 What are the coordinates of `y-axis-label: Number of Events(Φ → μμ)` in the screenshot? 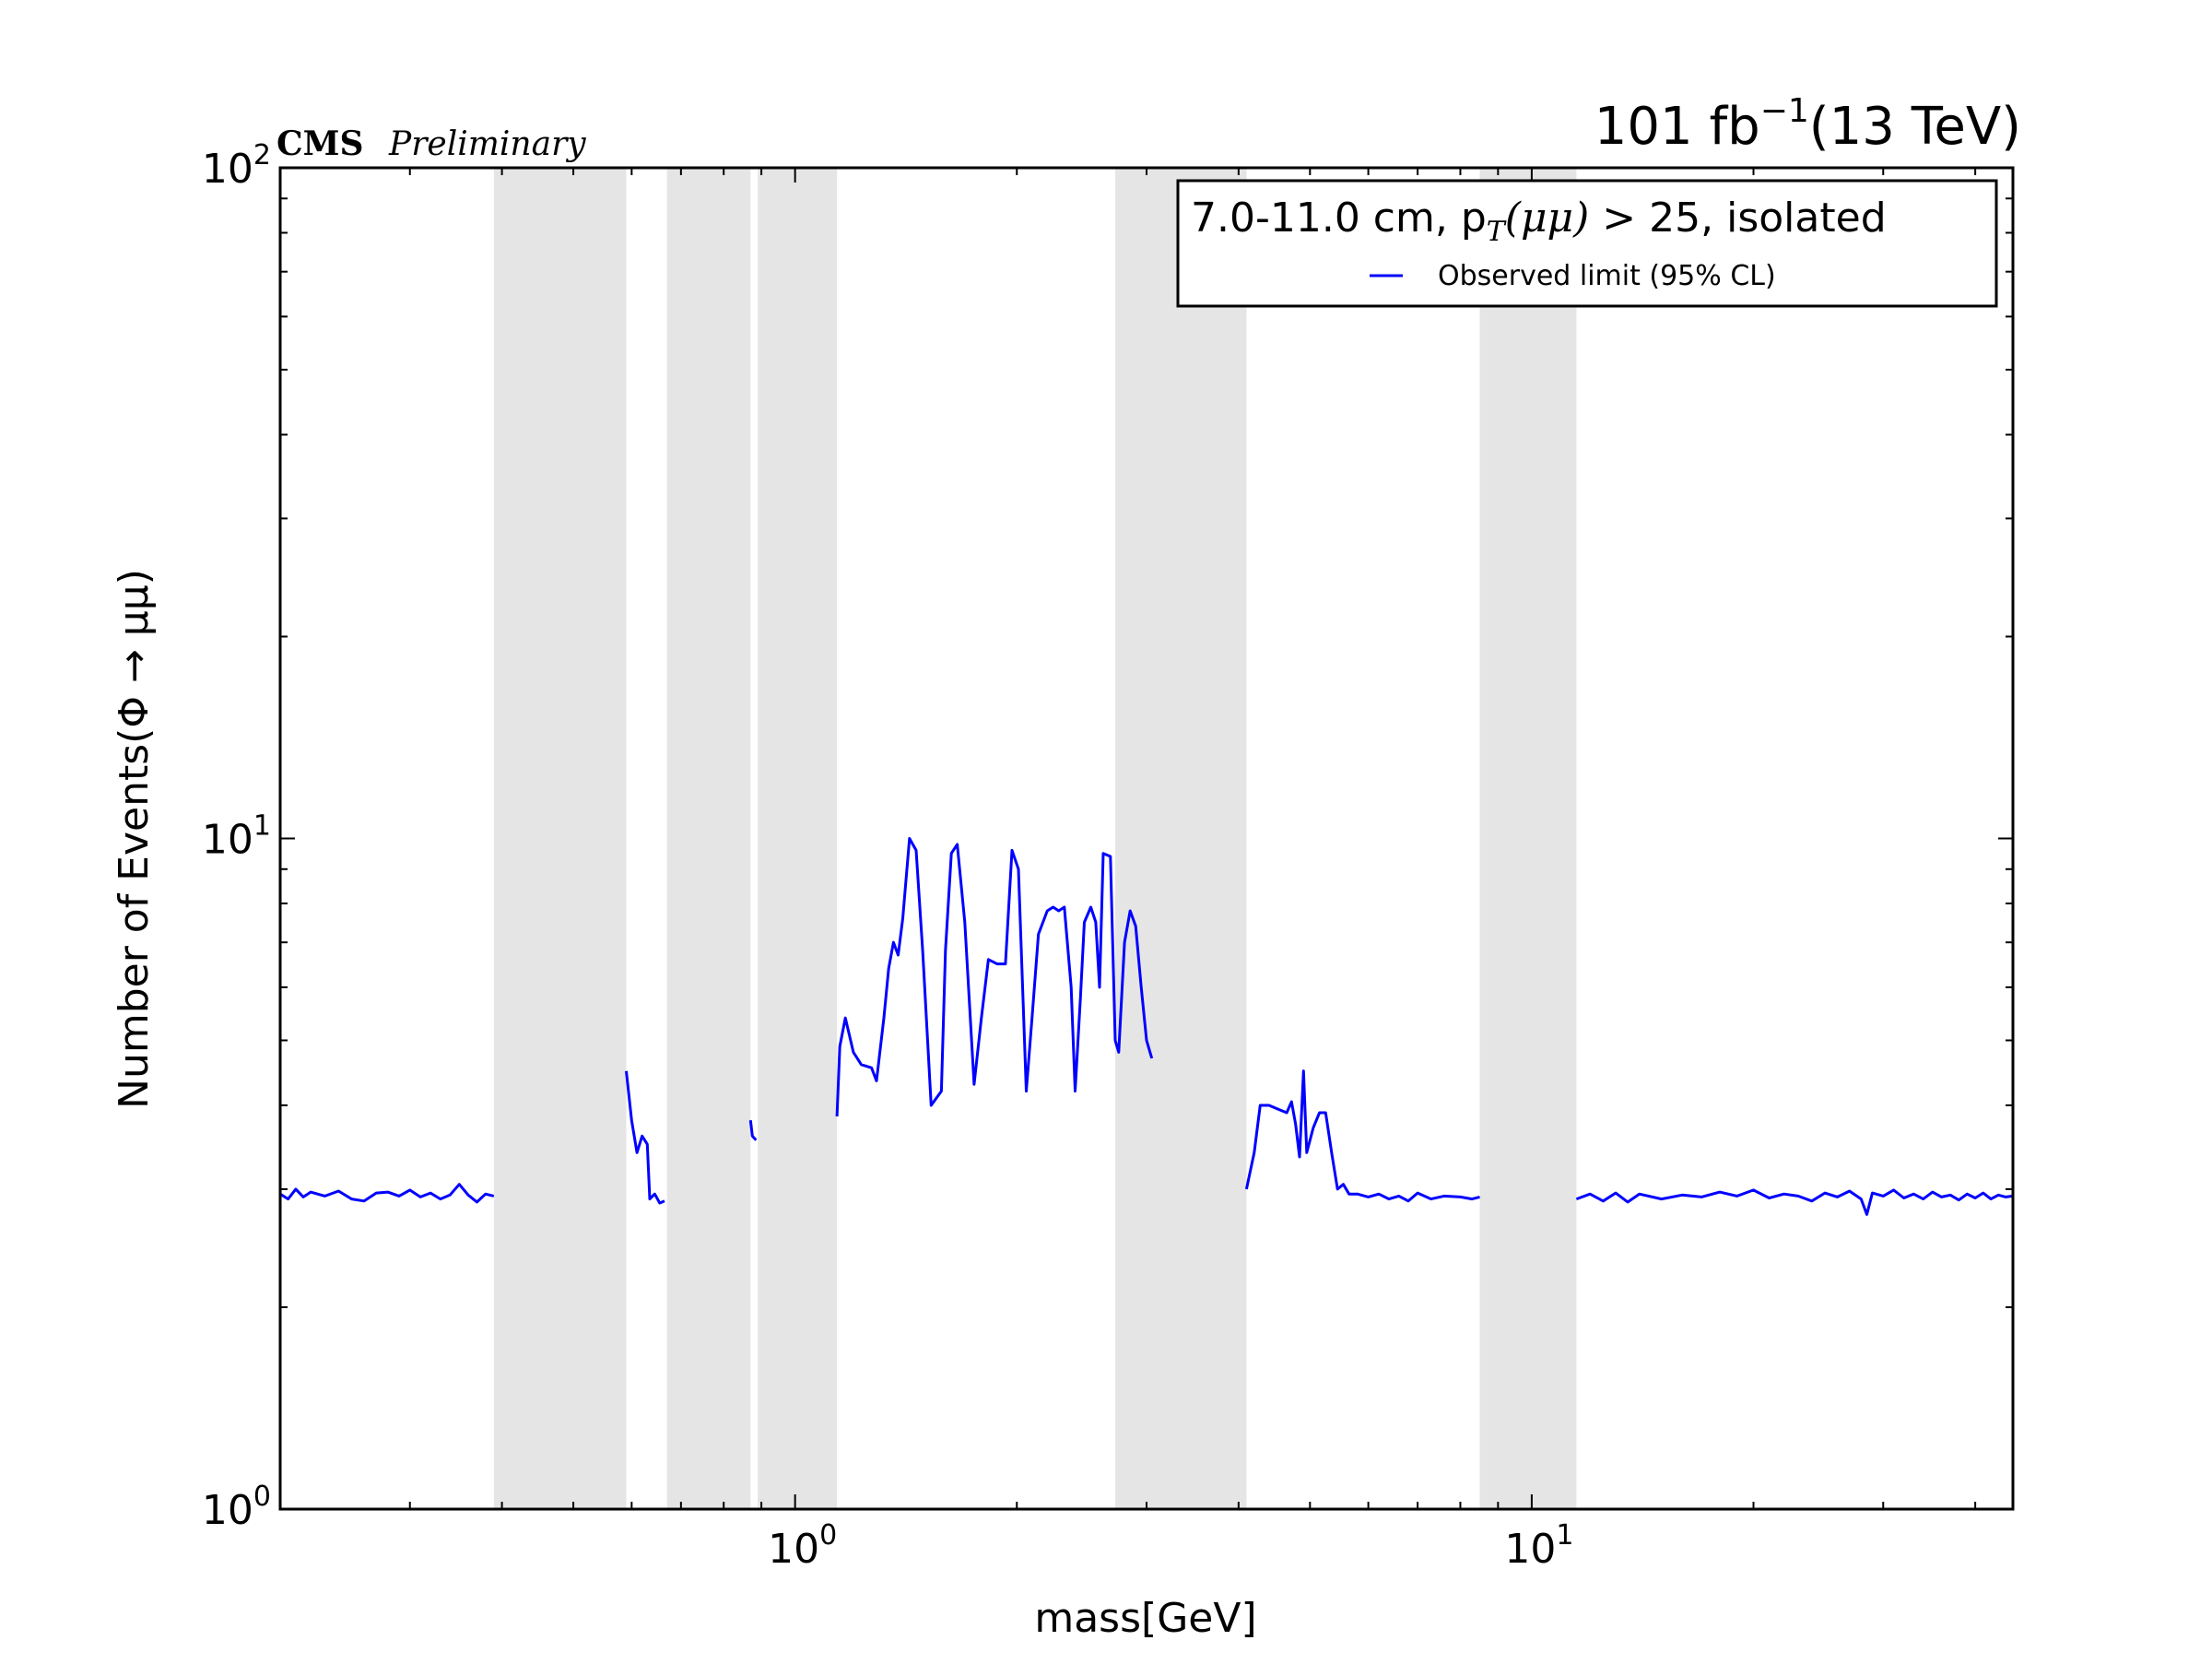 It's located at (134, 839).